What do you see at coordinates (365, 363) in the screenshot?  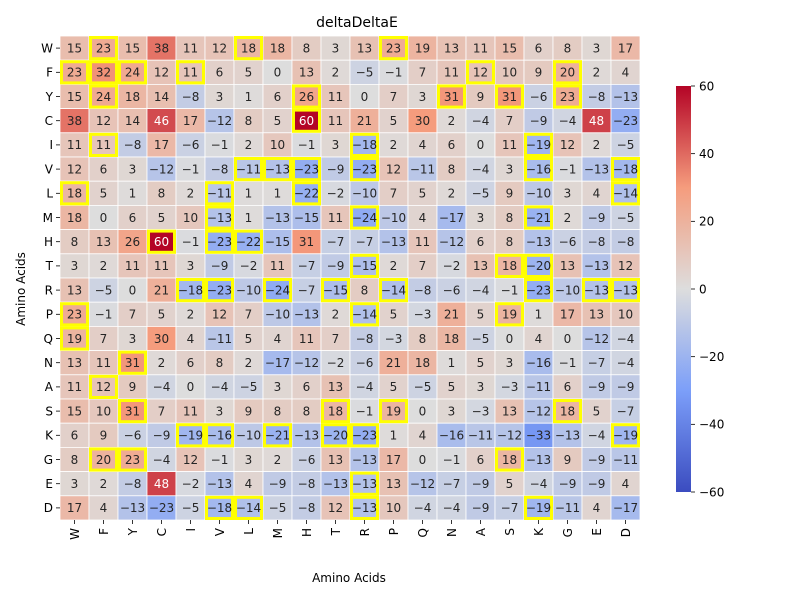 I see `cell-value-label: −6` at bounding box center [365, 363].